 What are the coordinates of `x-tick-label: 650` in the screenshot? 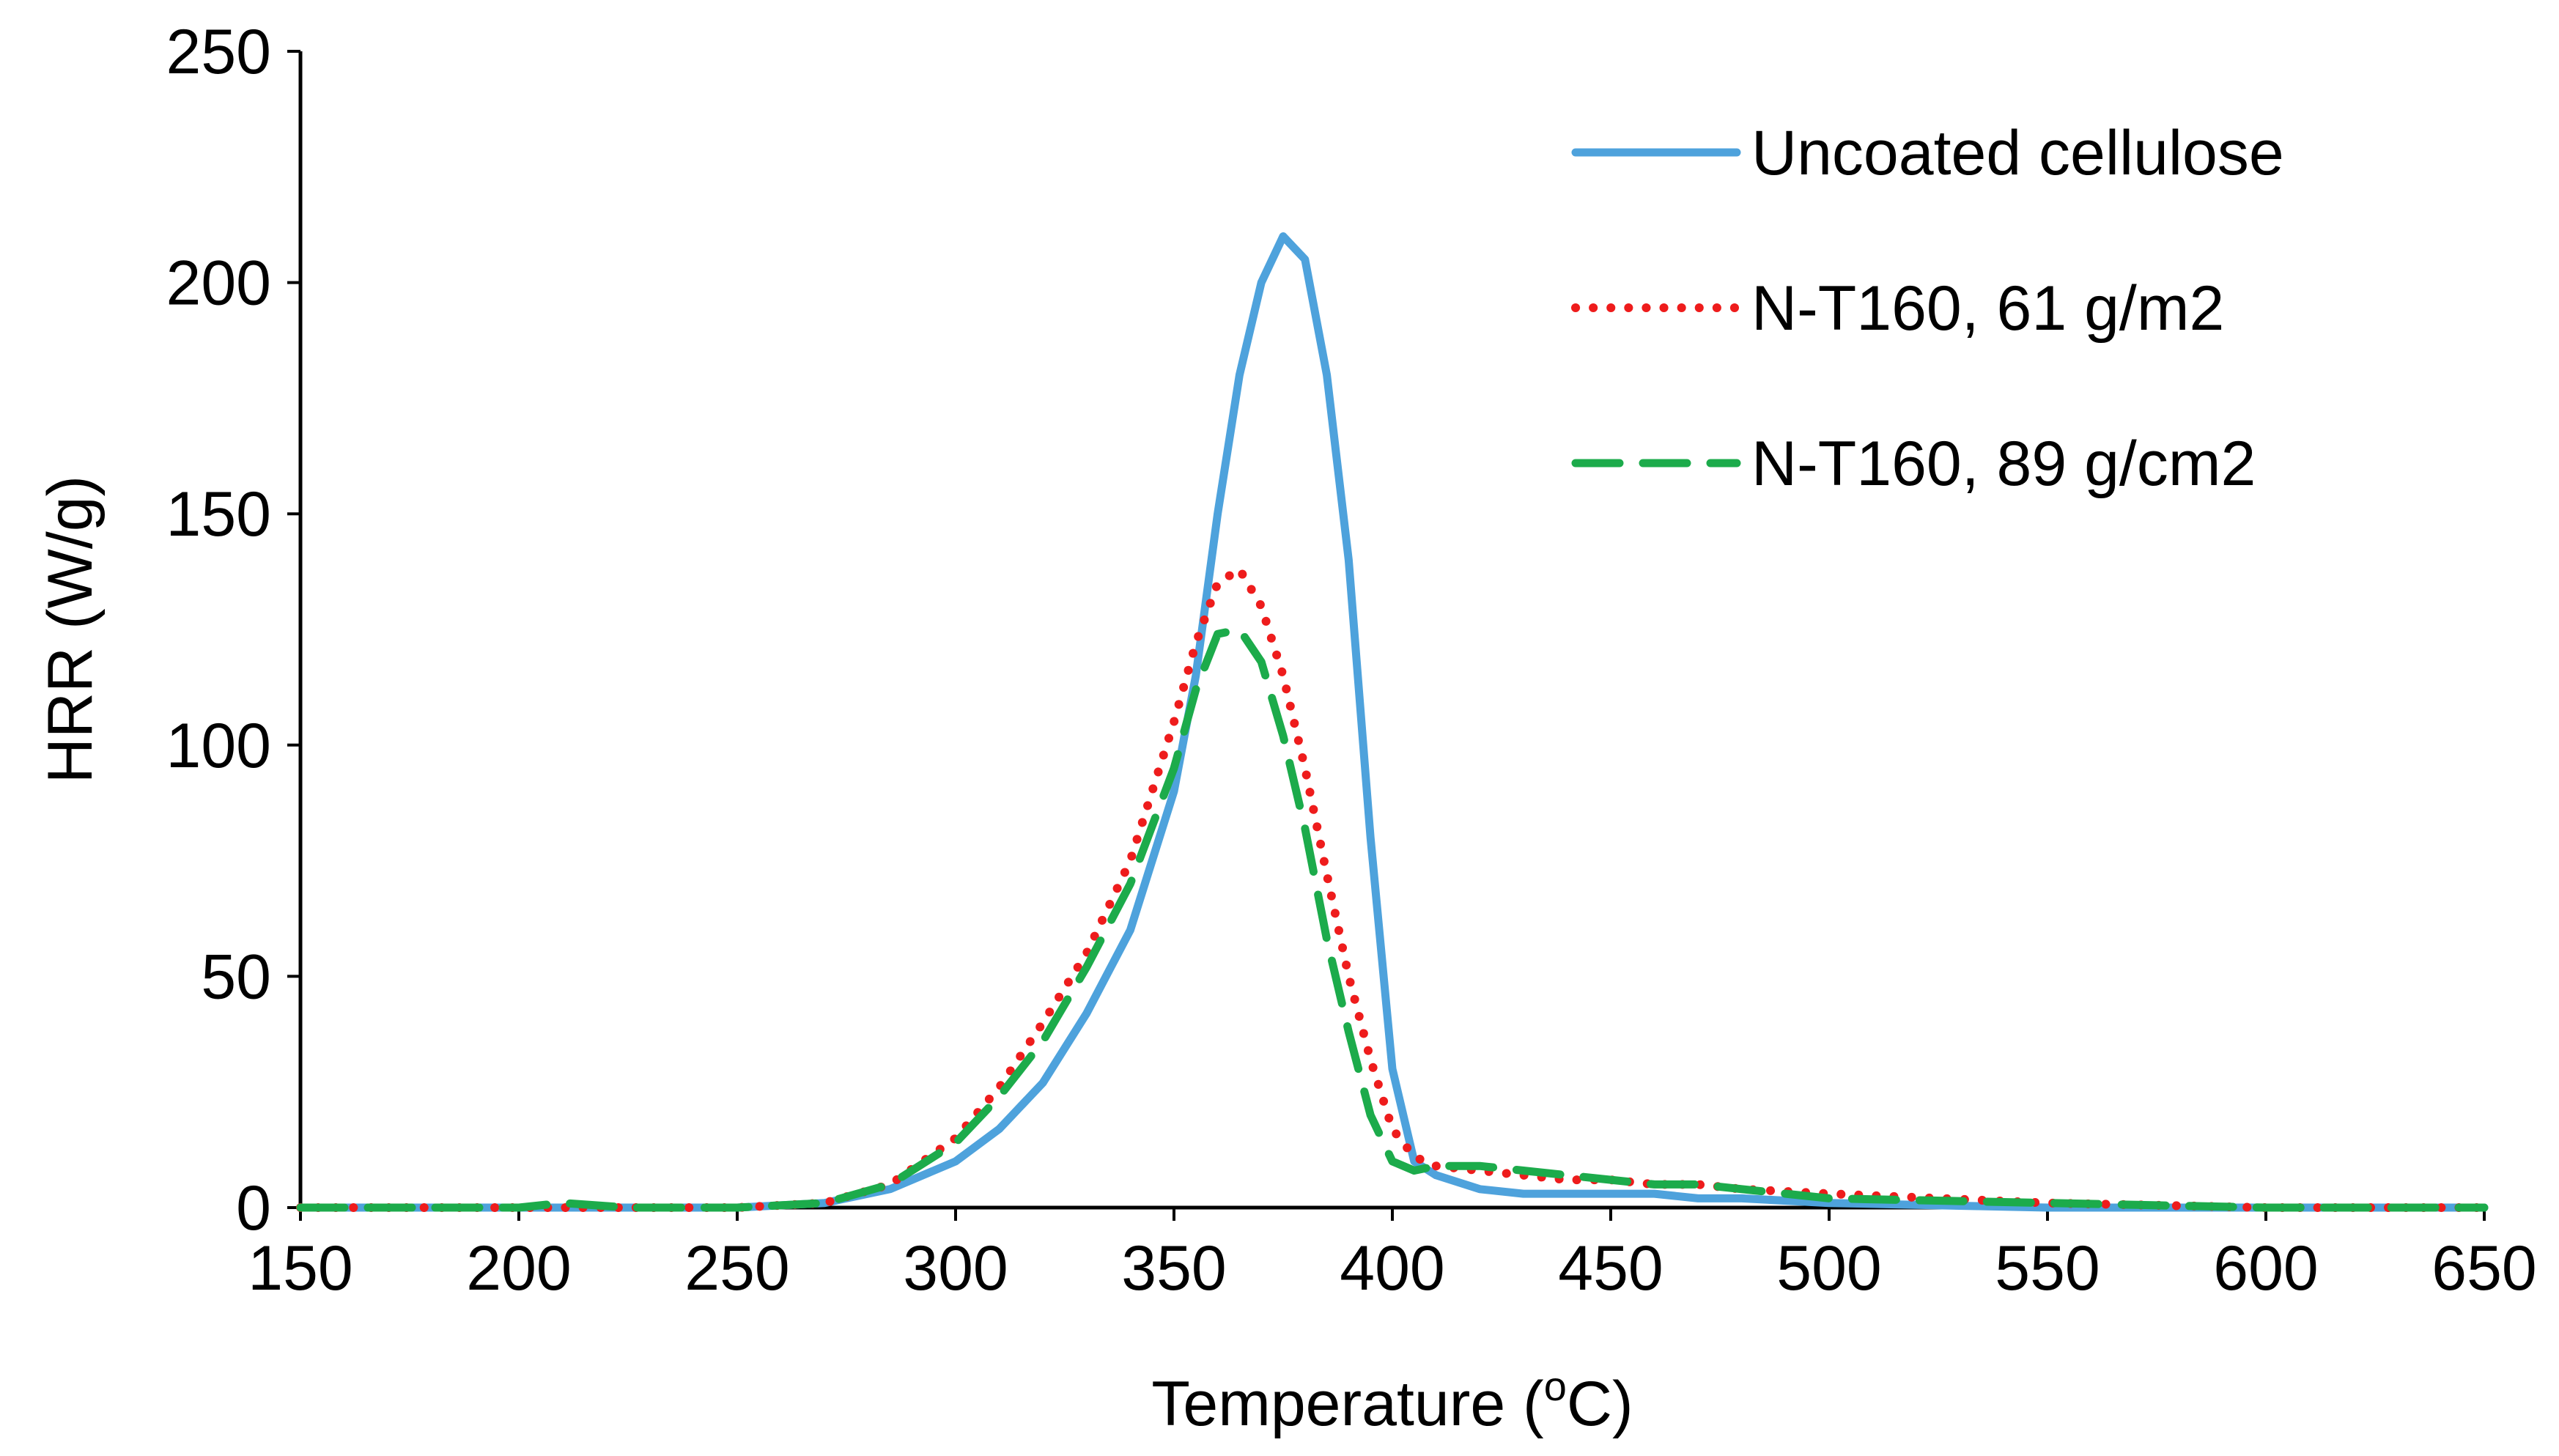 It's located at (2484, 1268).